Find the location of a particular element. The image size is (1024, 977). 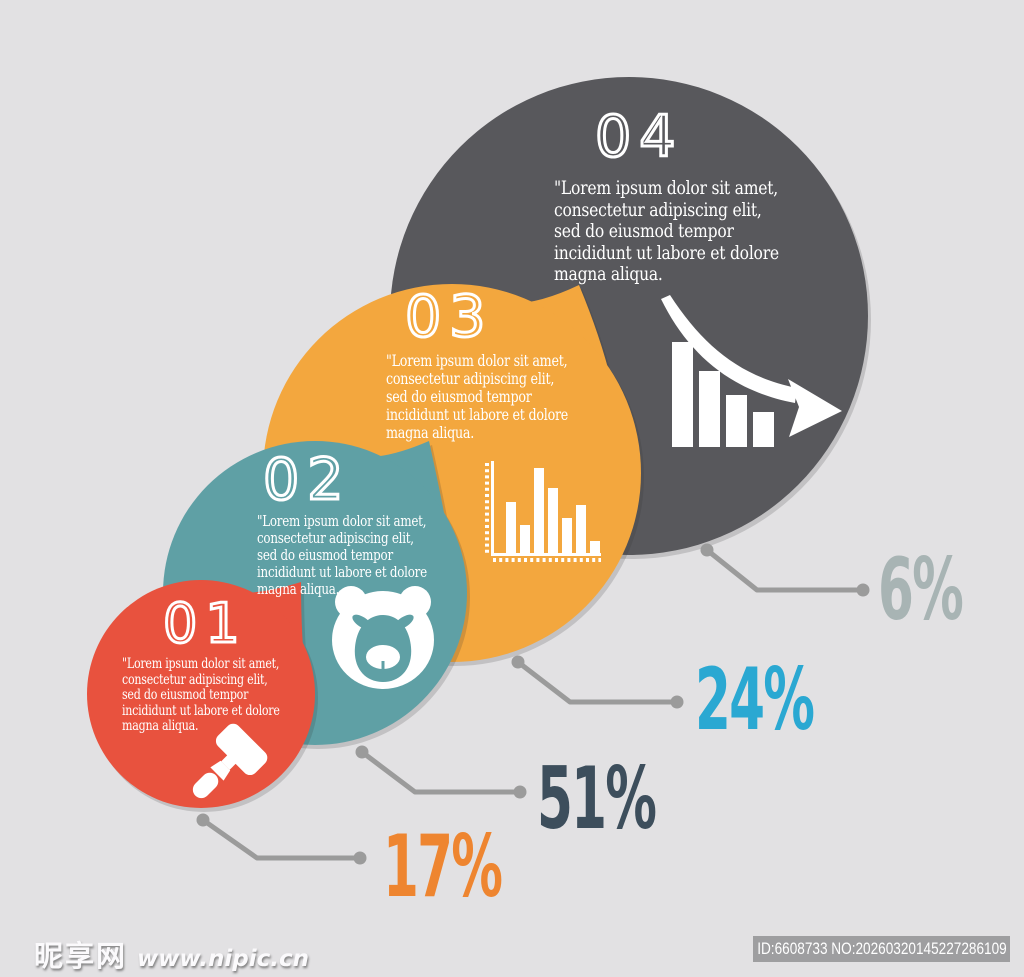

percent-label-step-2: 51% is located at coordinates (597, 799).